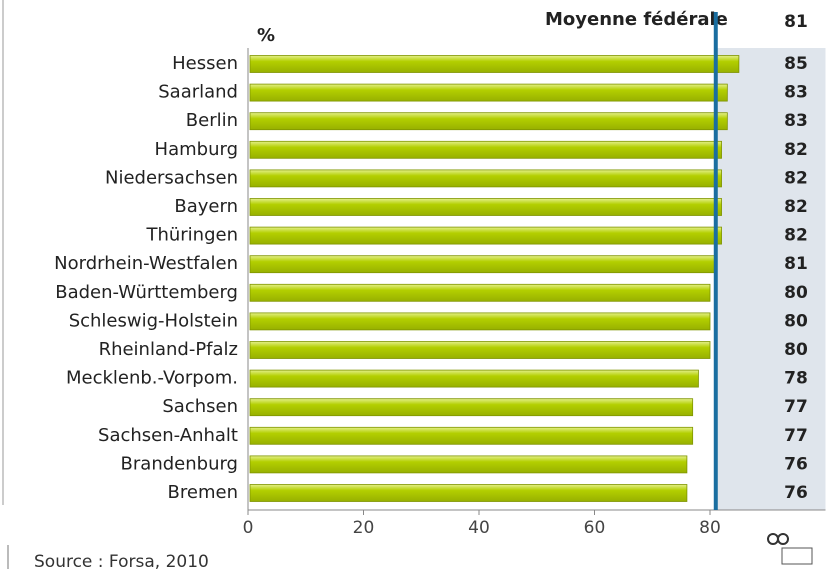 The width and height of the screenshot is (827, 569). Describe the element at coordinates (168, 435) in the screenshot. I see `category-label: Sachsen-Anhalt` at that location.